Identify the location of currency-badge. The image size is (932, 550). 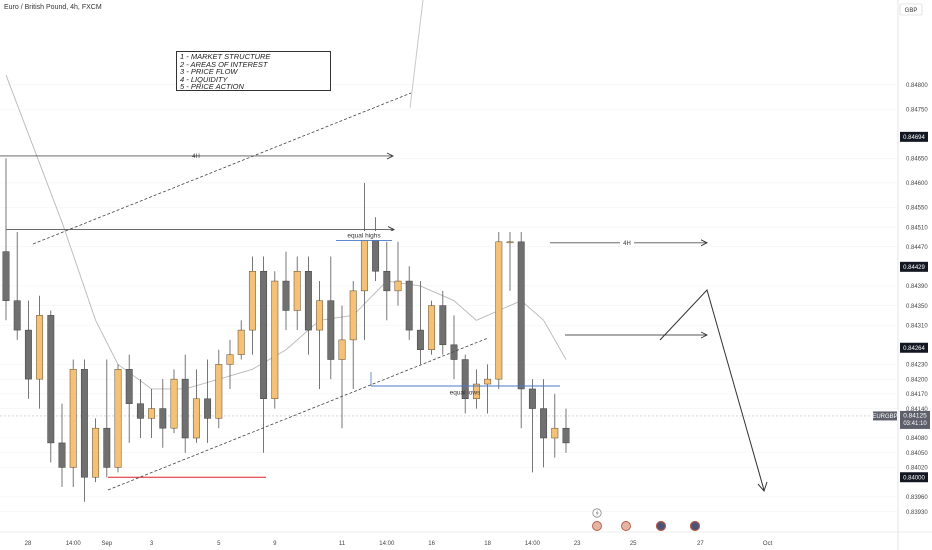
(911, 9).